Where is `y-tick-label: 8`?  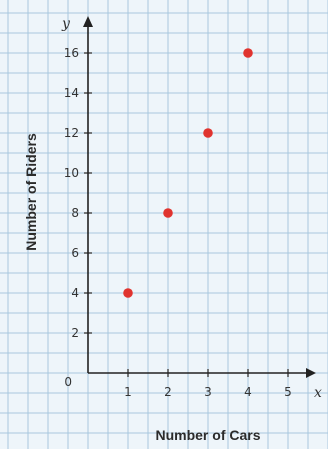
y-tick-label: 8 is located at coordinates (75, 213).